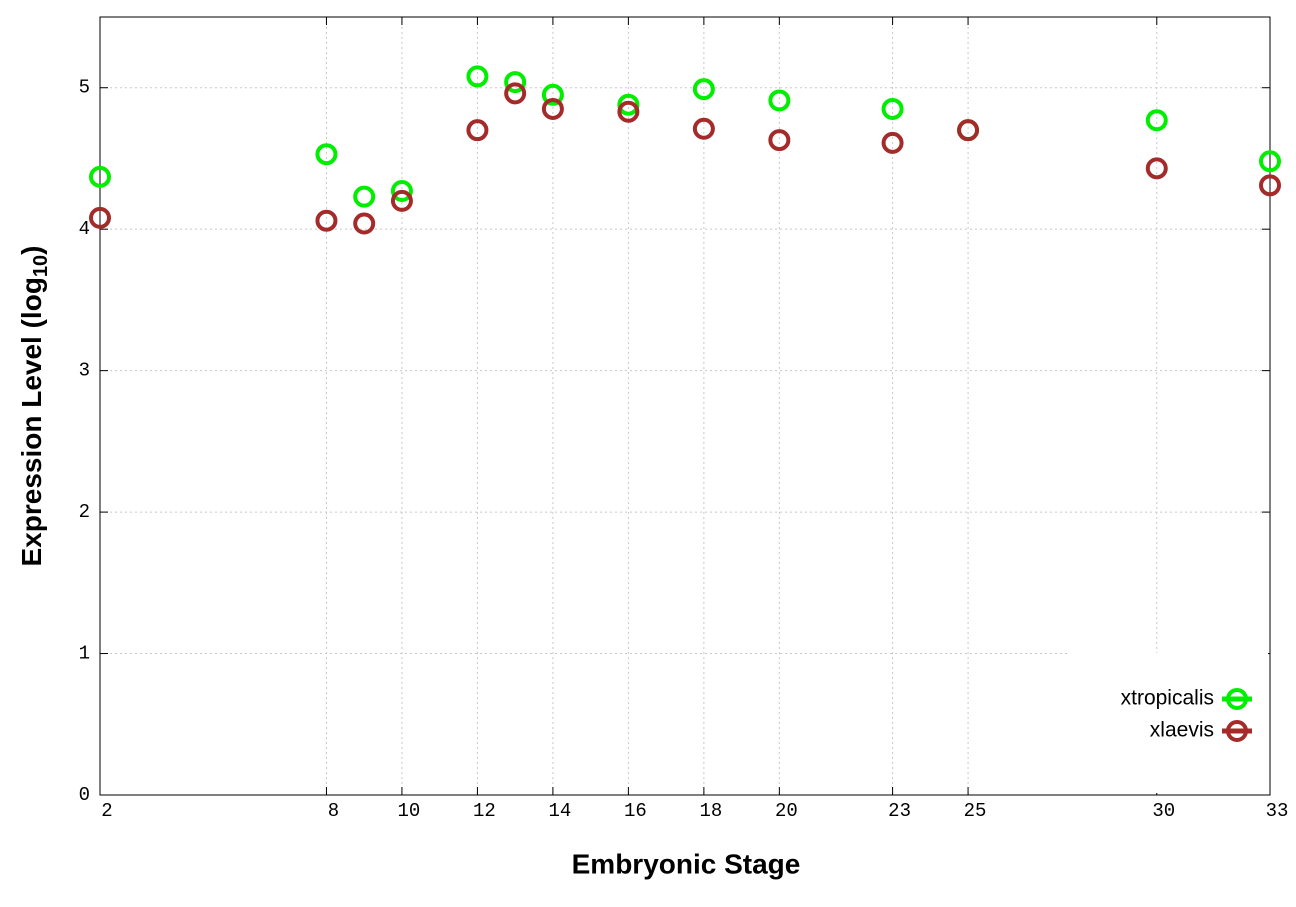  I want to click on y-tick-label: 1, so click(84, 654).